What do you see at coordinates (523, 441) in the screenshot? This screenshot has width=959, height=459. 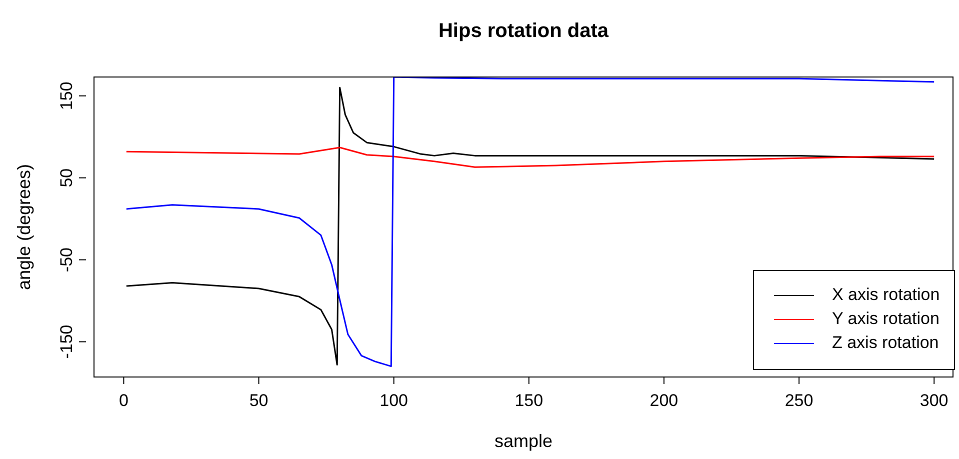 I see `x-axis-title: sample` at bounding box center [523, 441].